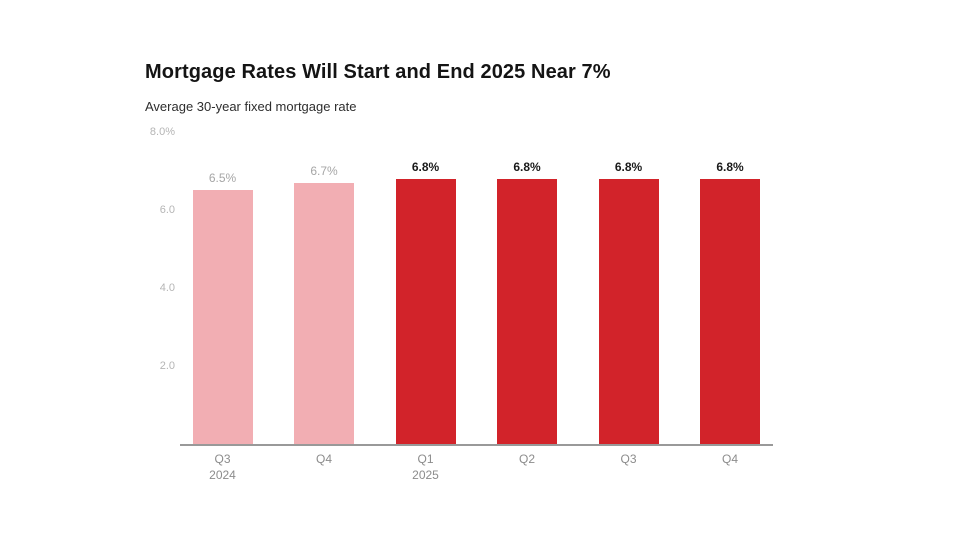 The height and width of the screenshot is (540, 960). What do you see at coordinates (476, 445) in the screenshot?
I see `x-axis-line` at bounding box center [476, 445].